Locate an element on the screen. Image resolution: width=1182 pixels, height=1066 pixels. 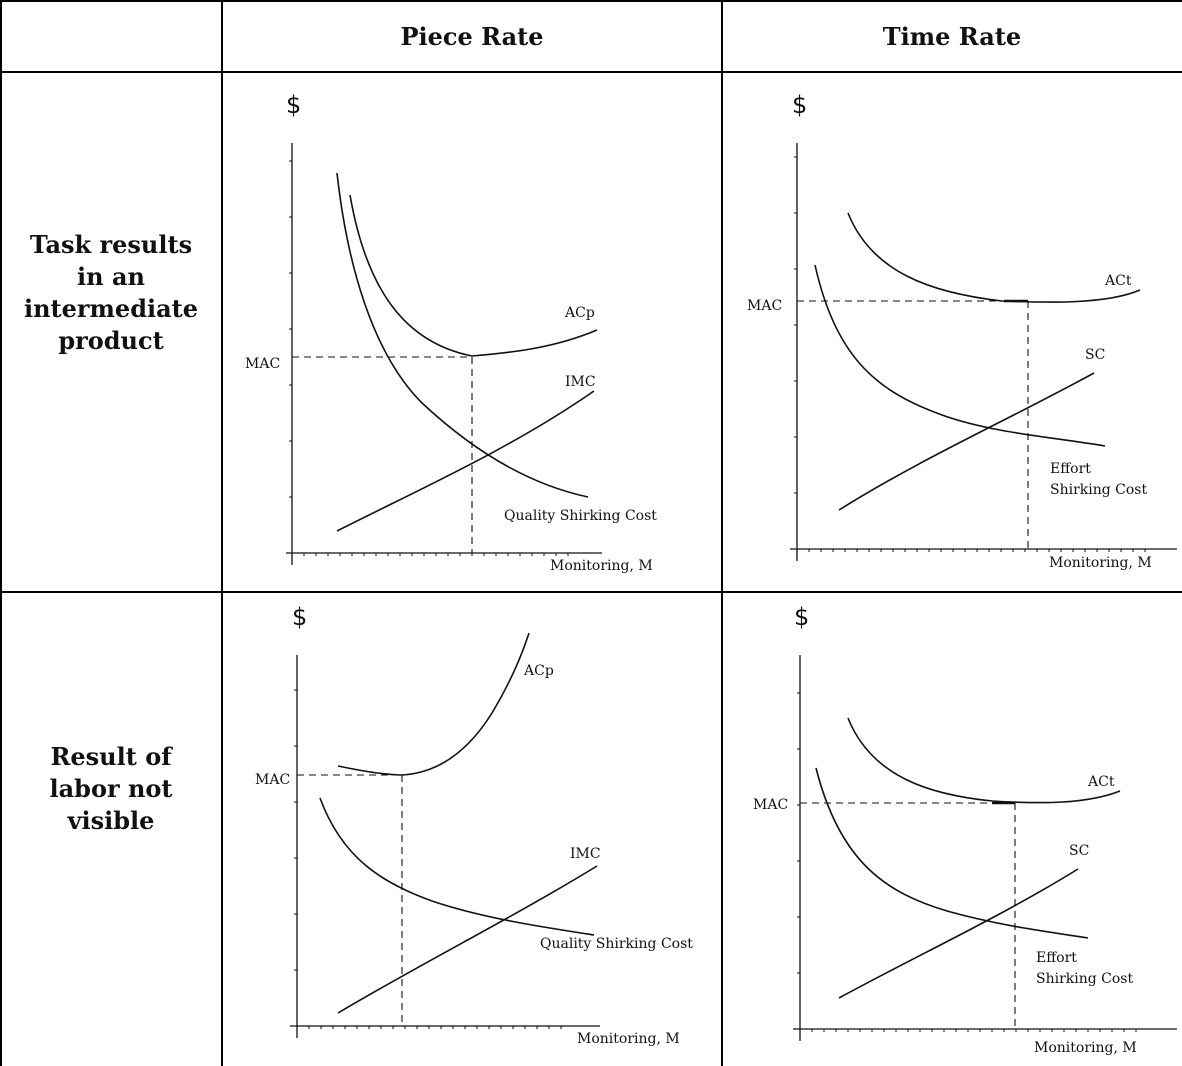
row-header-intermediate-product: Task results in an intermediate product is located at coordinates (111, 292).